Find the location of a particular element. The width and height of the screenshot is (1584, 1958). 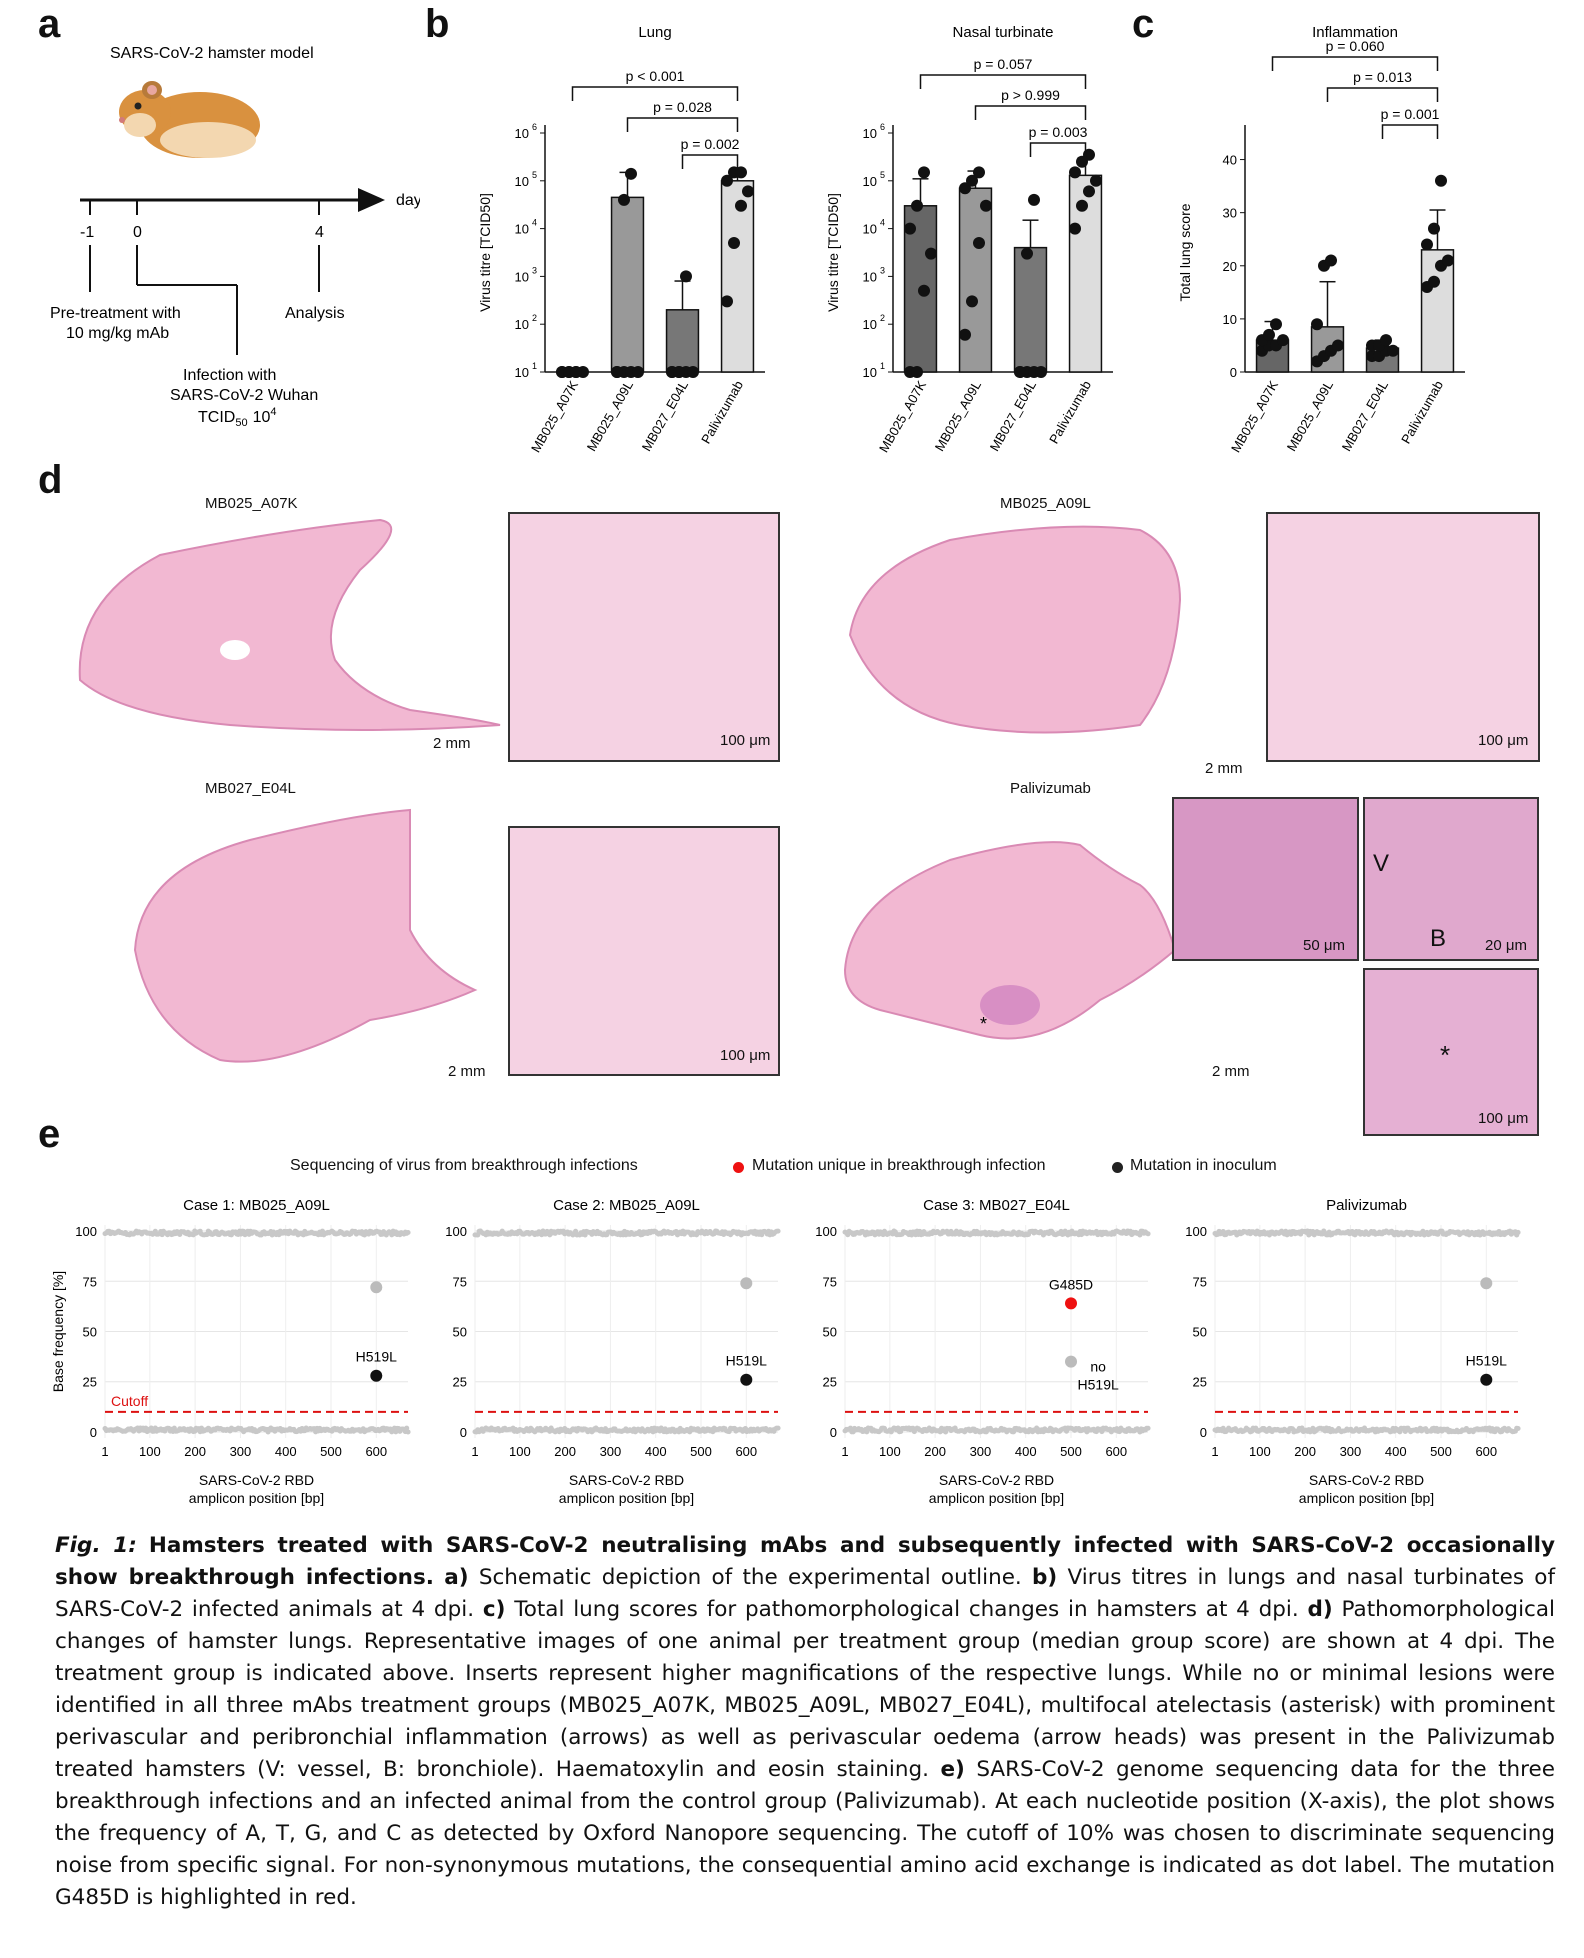

y-tick-label: 40 is located at coordinates (1230, 160).